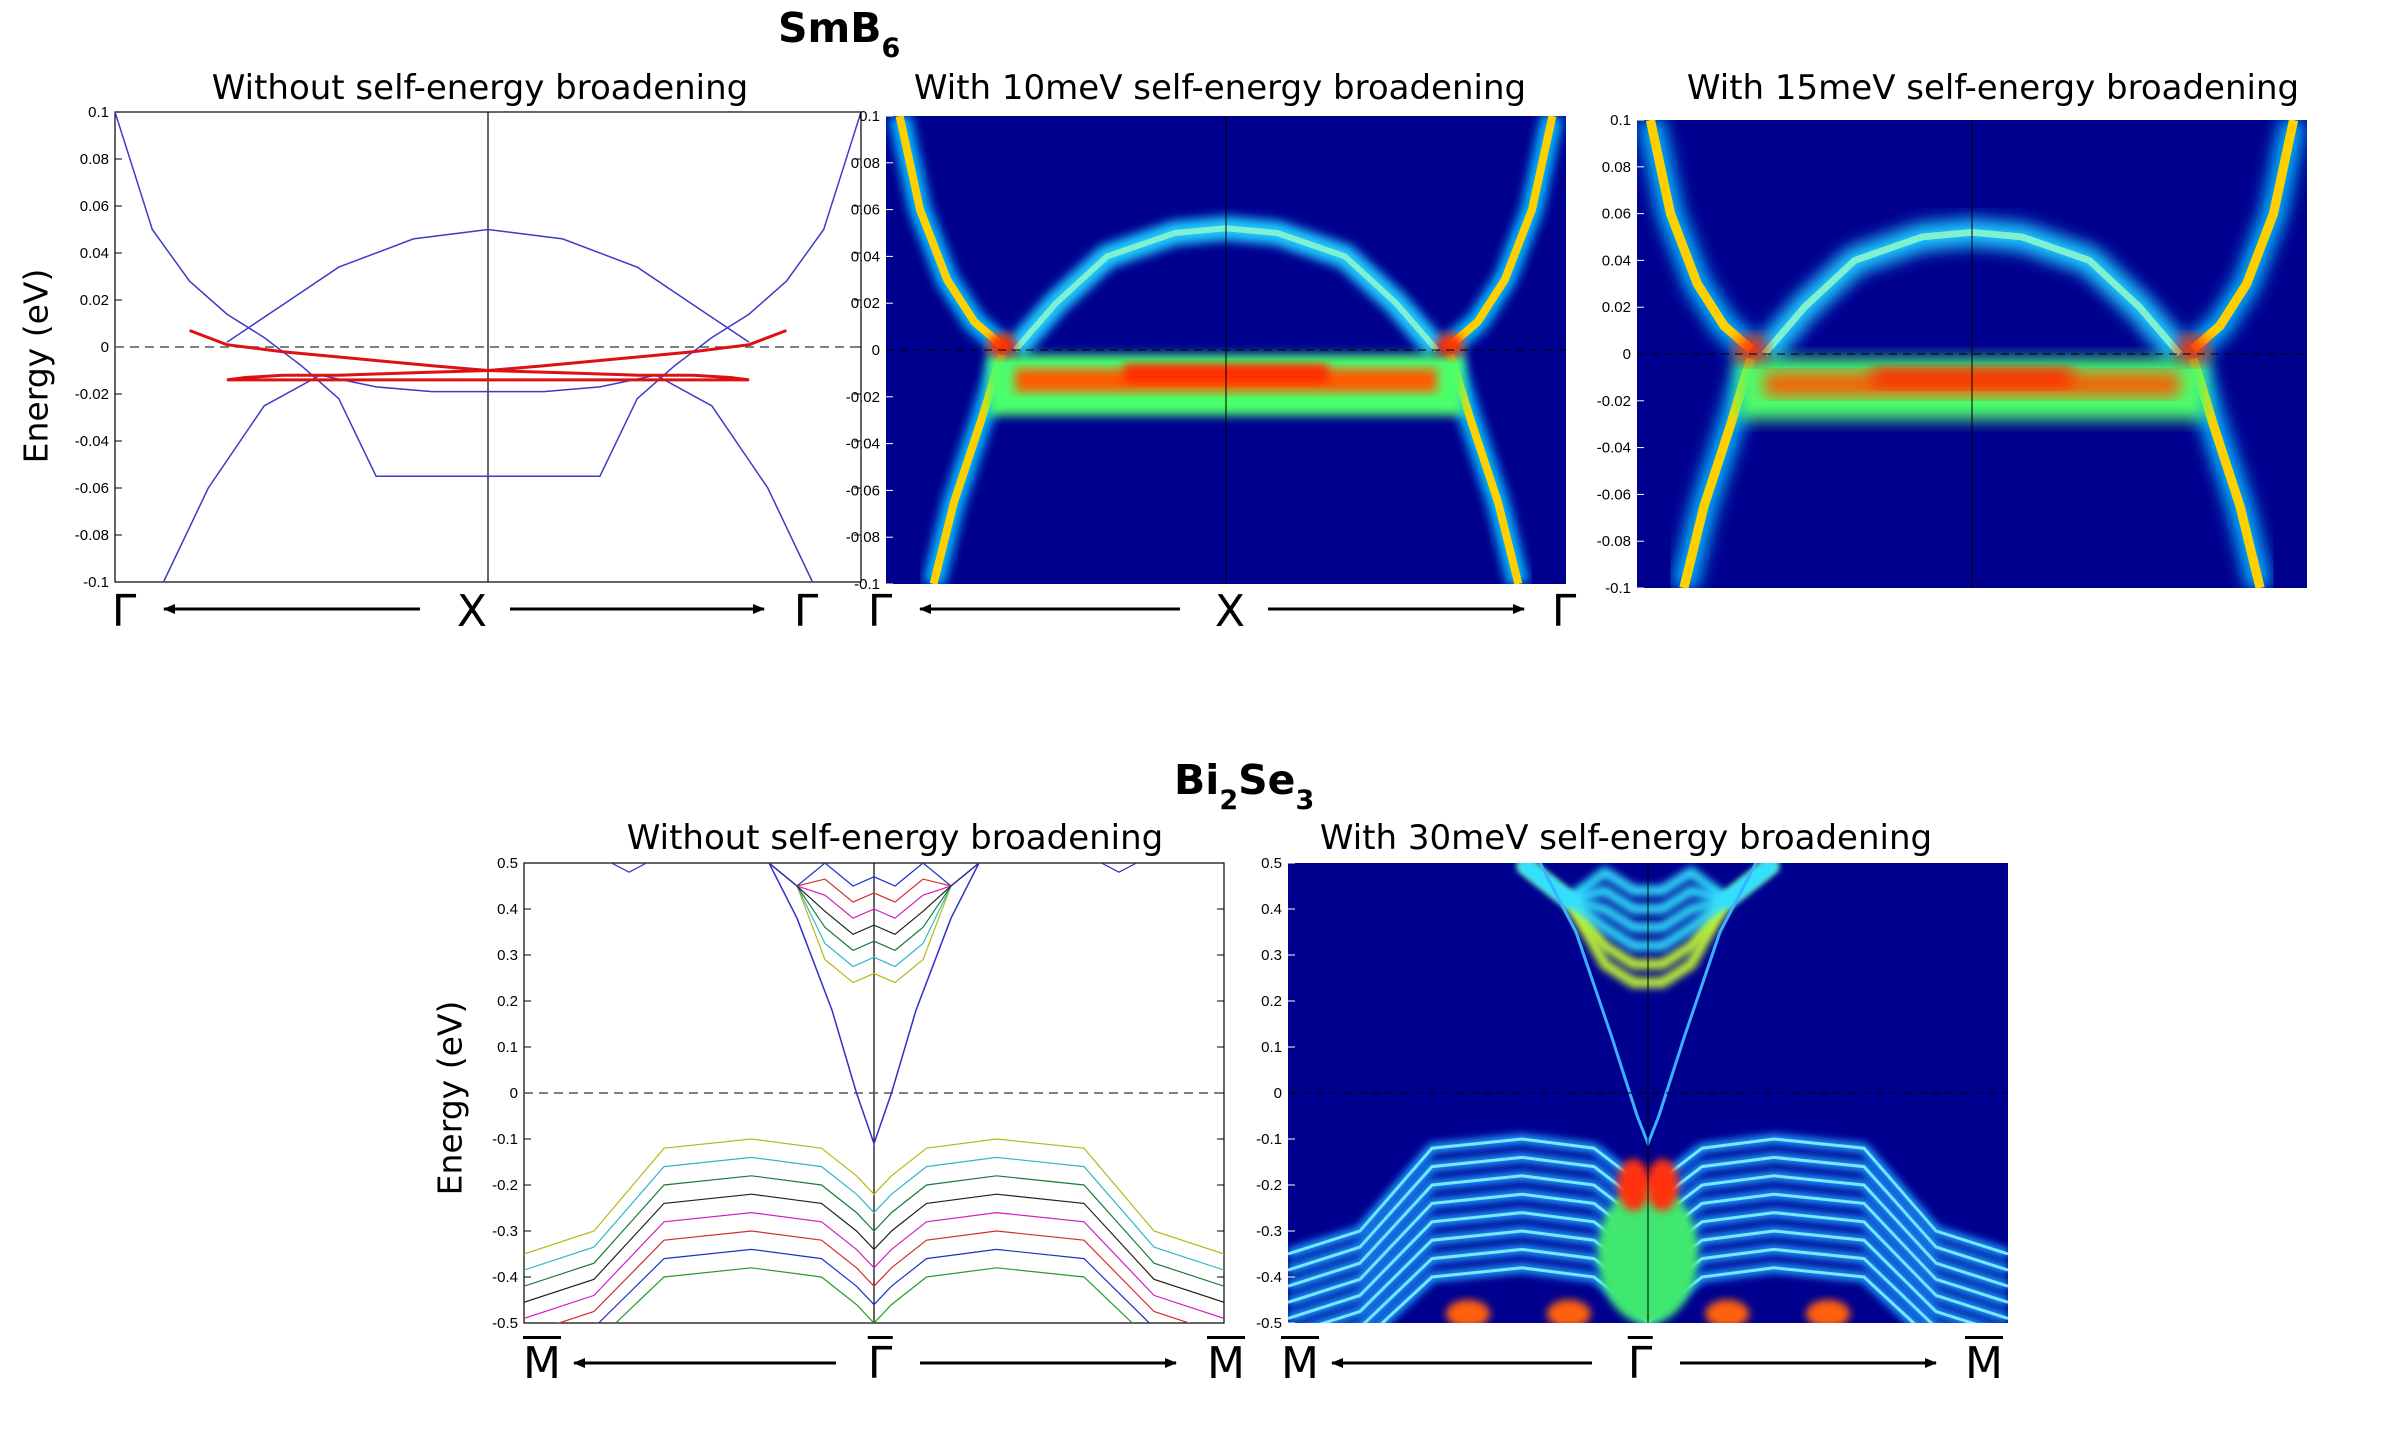  What do you see at coordinates (1229, 801) in the screenshot?
I see `bi2se3-title-sub2: 2` at bounding box center [1229, 801].